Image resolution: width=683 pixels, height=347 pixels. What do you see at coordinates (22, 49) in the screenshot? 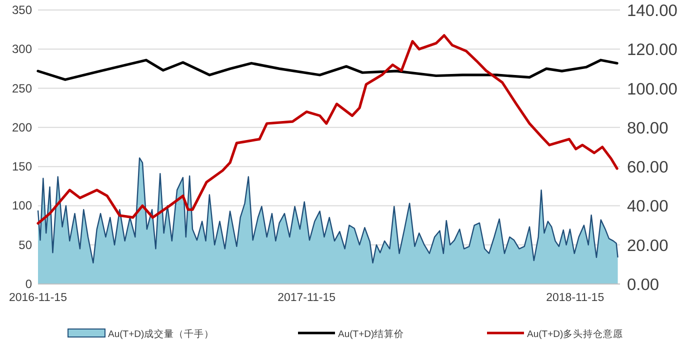
I see `y-tick-label: 300` at bounding box center [22, 49].